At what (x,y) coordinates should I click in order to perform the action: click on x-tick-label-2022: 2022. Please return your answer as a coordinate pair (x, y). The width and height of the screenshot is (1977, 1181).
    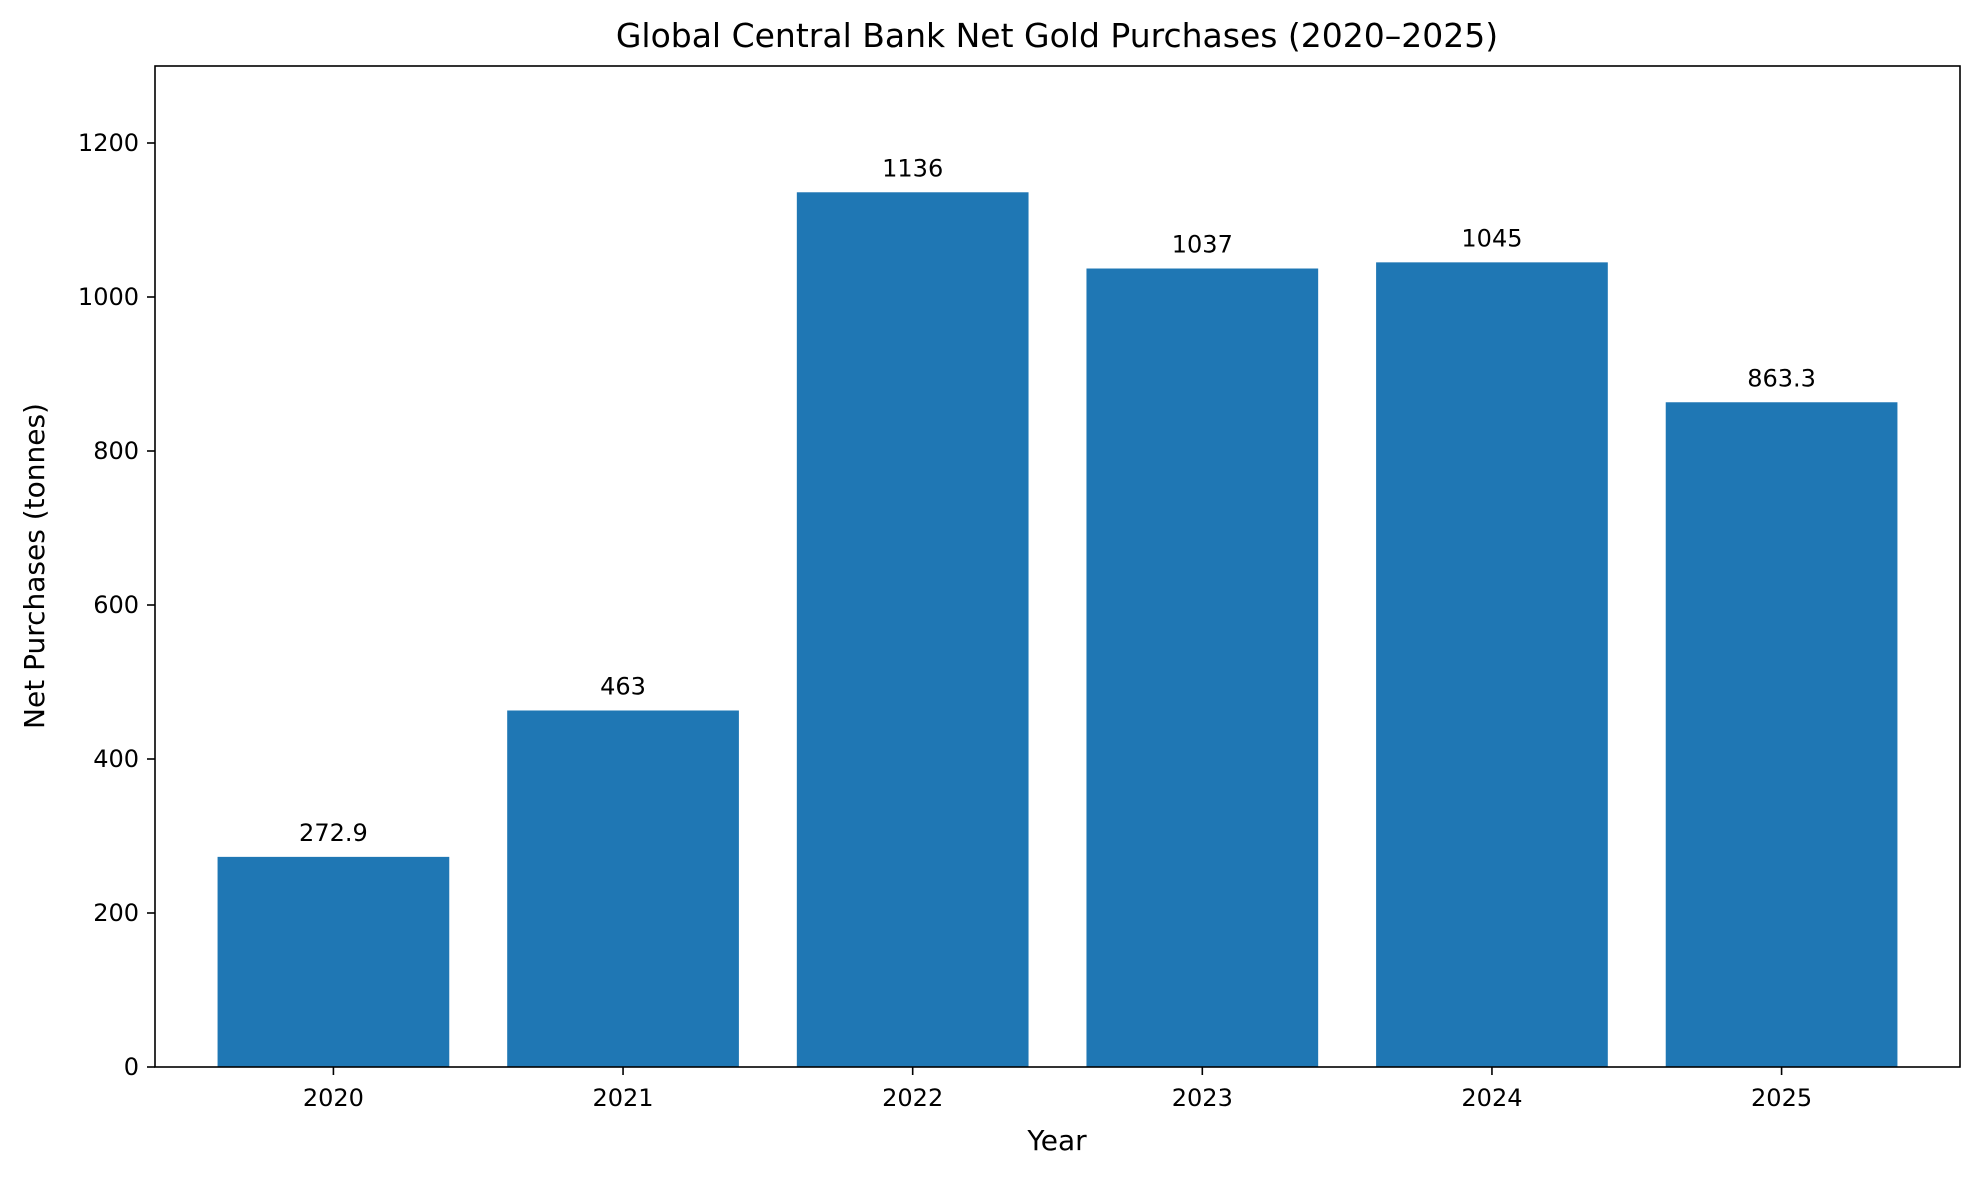
    Looking at the image, I should click on (912, 1098).